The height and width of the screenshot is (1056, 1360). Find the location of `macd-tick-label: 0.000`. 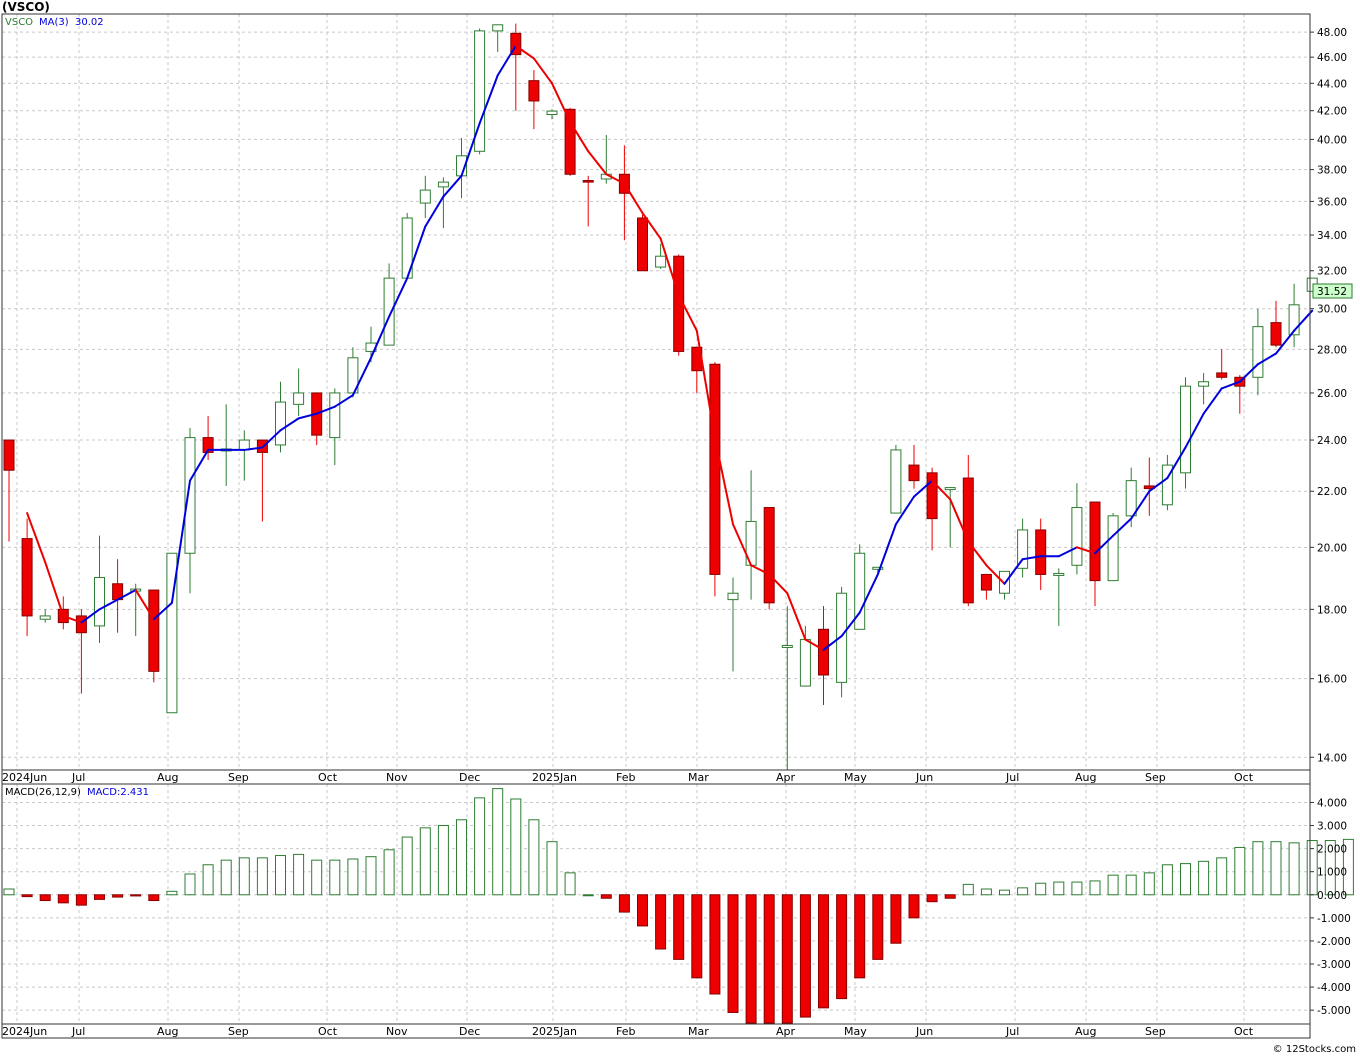

macd-tick-label: 0.000 is located at coordinates (1332, 896).